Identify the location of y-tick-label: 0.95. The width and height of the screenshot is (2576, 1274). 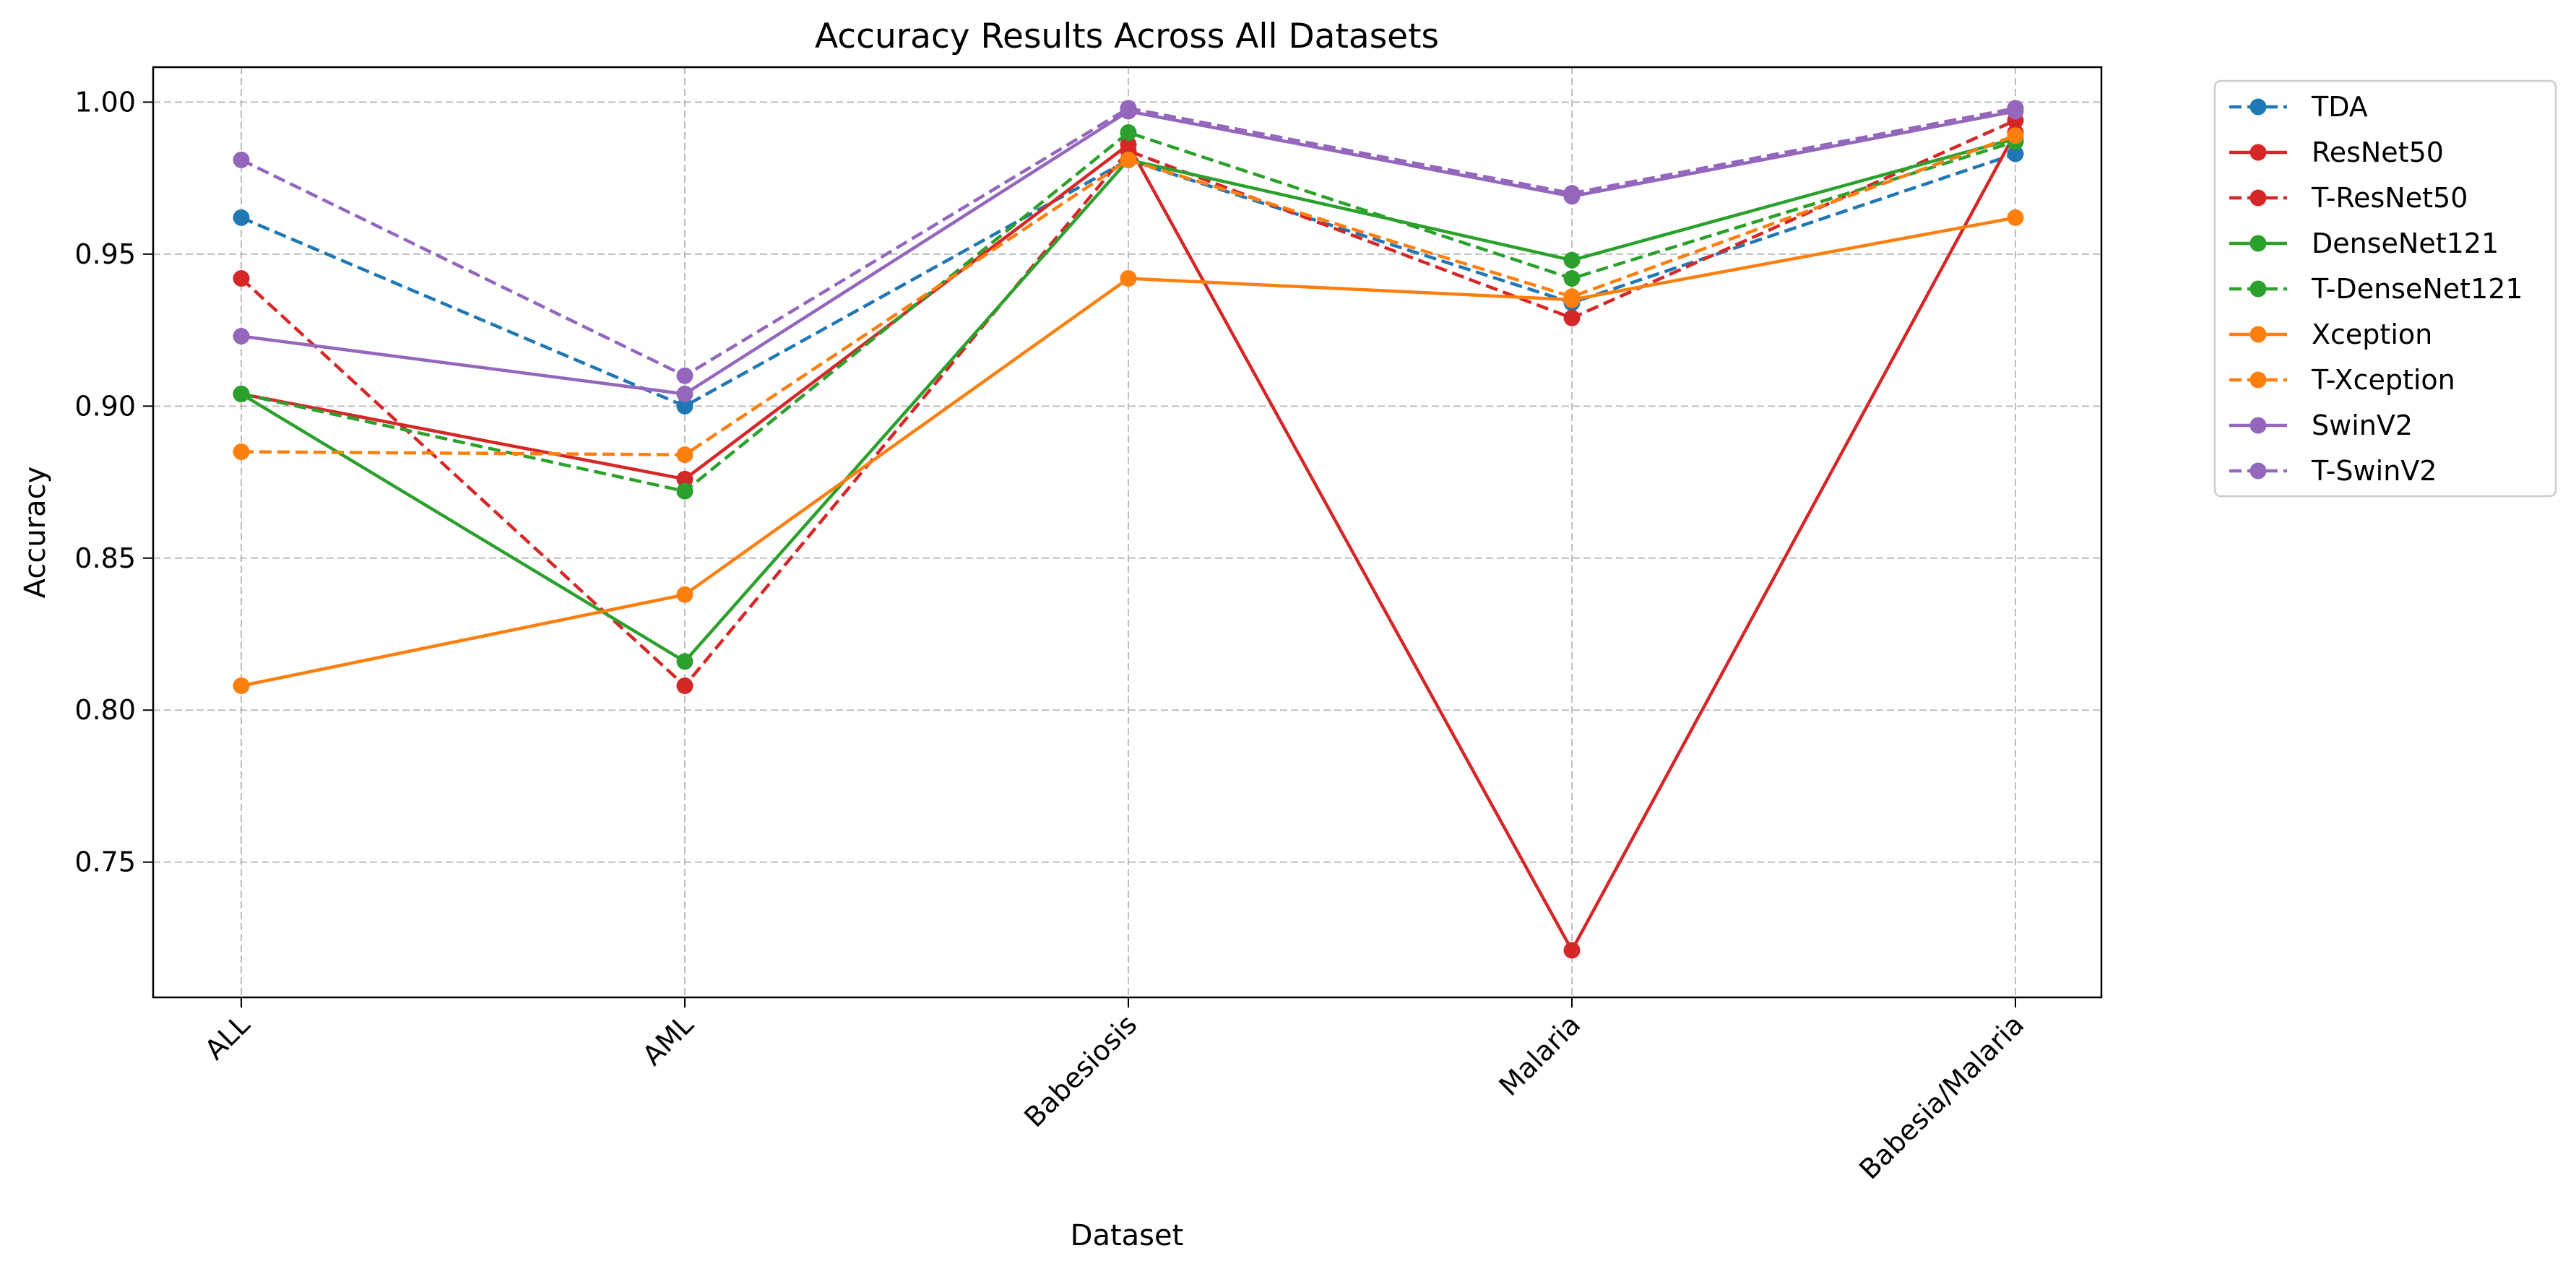
(105, 254).